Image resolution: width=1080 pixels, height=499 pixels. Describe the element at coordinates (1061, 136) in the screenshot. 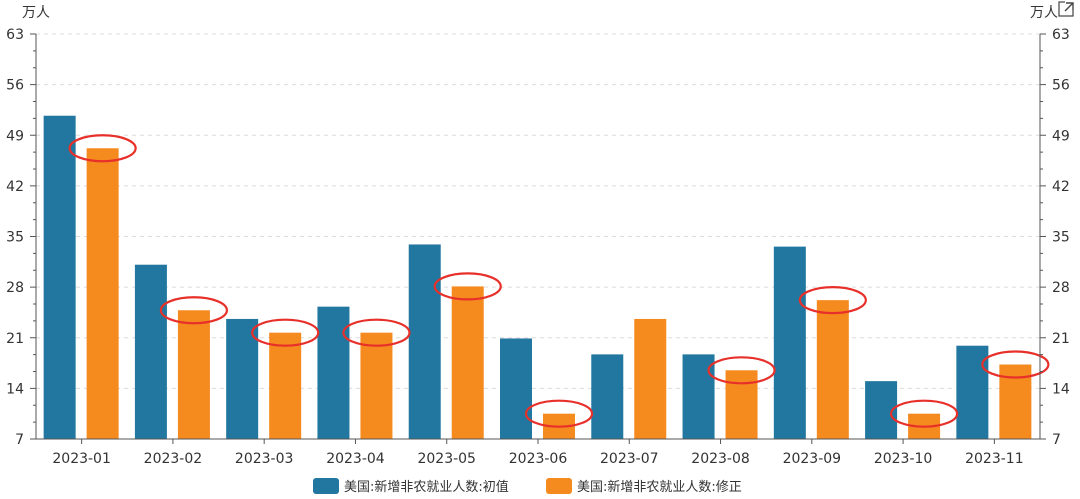

I see `y-tick-label-right: 49` at that location.